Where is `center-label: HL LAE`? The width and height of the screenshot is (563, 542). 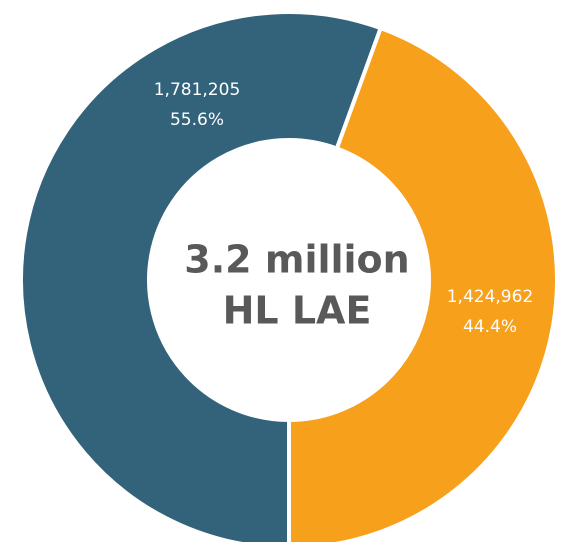
center-label: HL LAE is located at coordinates (297, 311).